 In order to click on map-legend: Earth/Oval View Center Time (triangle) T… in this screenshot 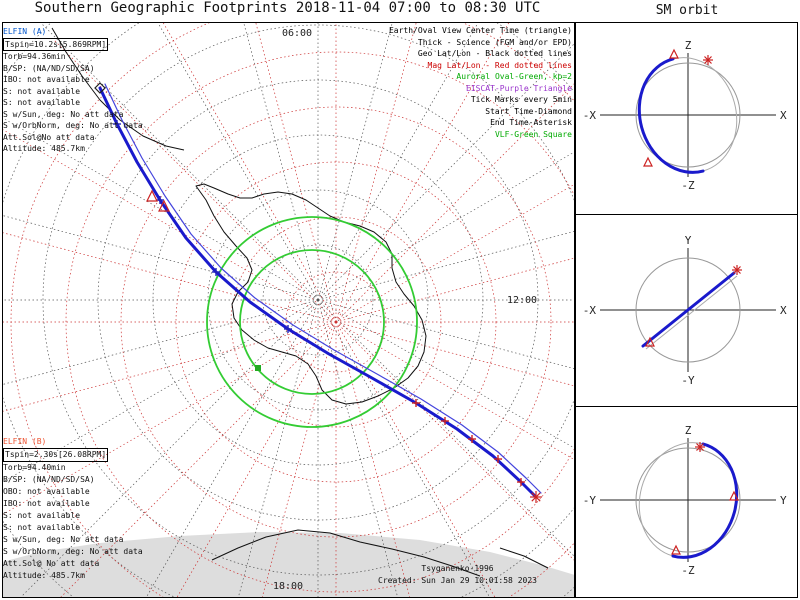, I will do `click(440, 82)`.